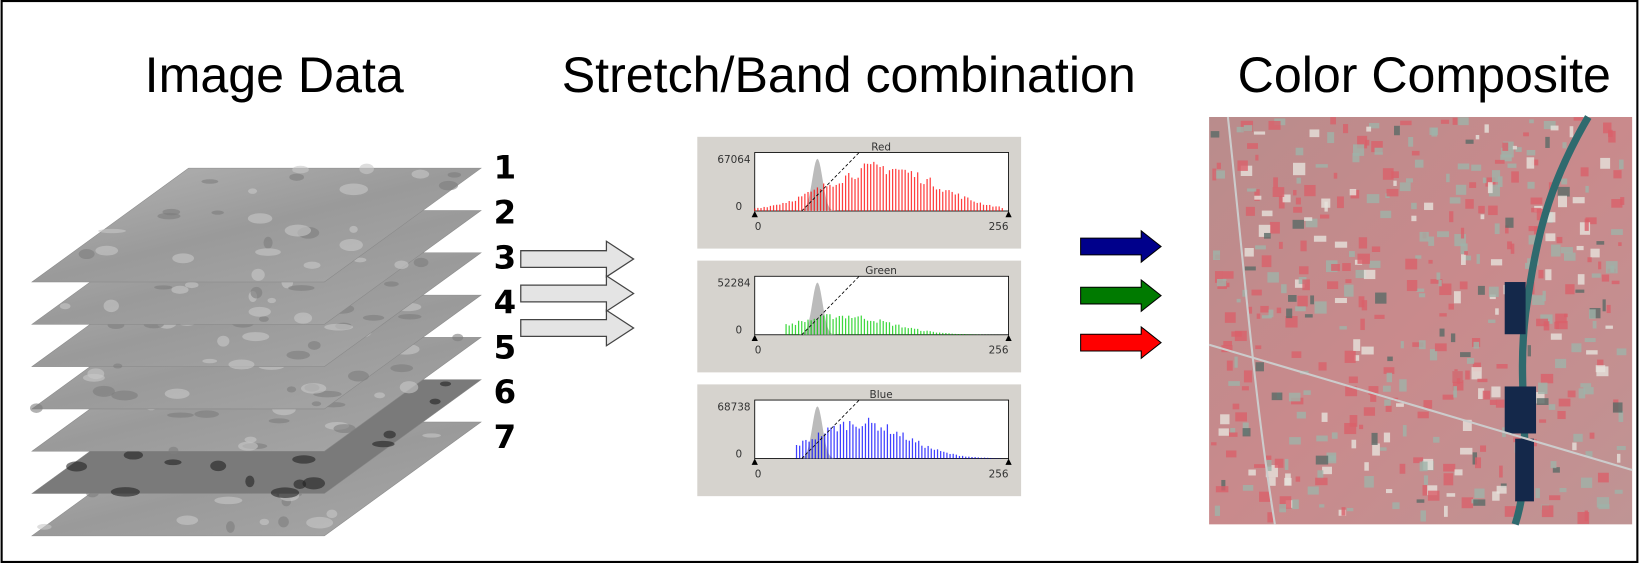 Image resolution: width=1639 pixels, height=563 pixels. I want to click on histogram-panel: Red 67064 00 256, so click(859, 192).